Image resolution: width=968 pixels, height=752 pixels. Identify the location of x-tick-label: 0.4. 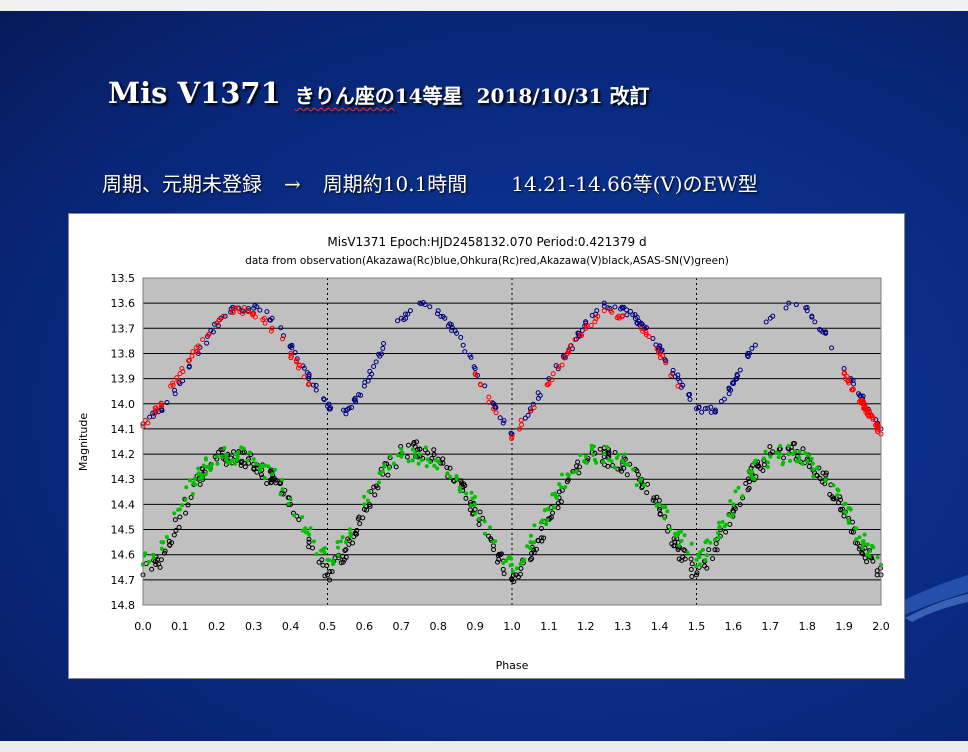
(291, 626).